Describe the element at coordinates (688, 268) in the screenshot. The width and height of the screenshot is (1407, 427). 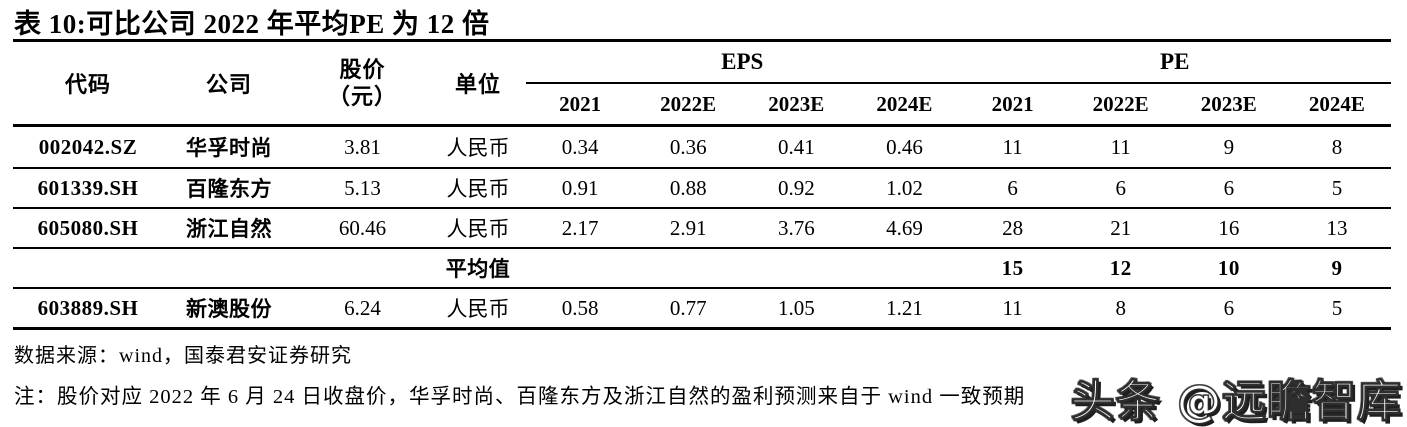
I see `cell-eps-2022e` at that location.